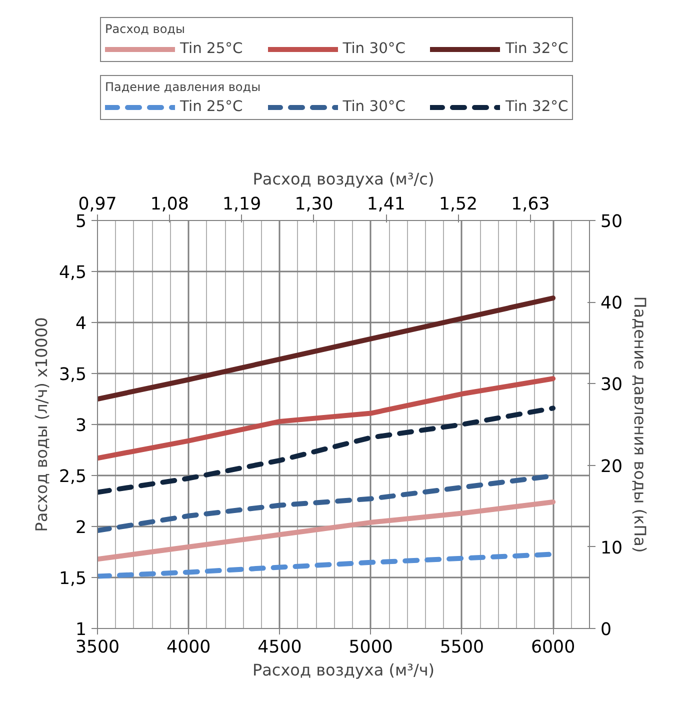 This screenshot has width=681, height=704. I want to click on x2-axis-title: Расход воздуха (м³/с), so click(343, 179).